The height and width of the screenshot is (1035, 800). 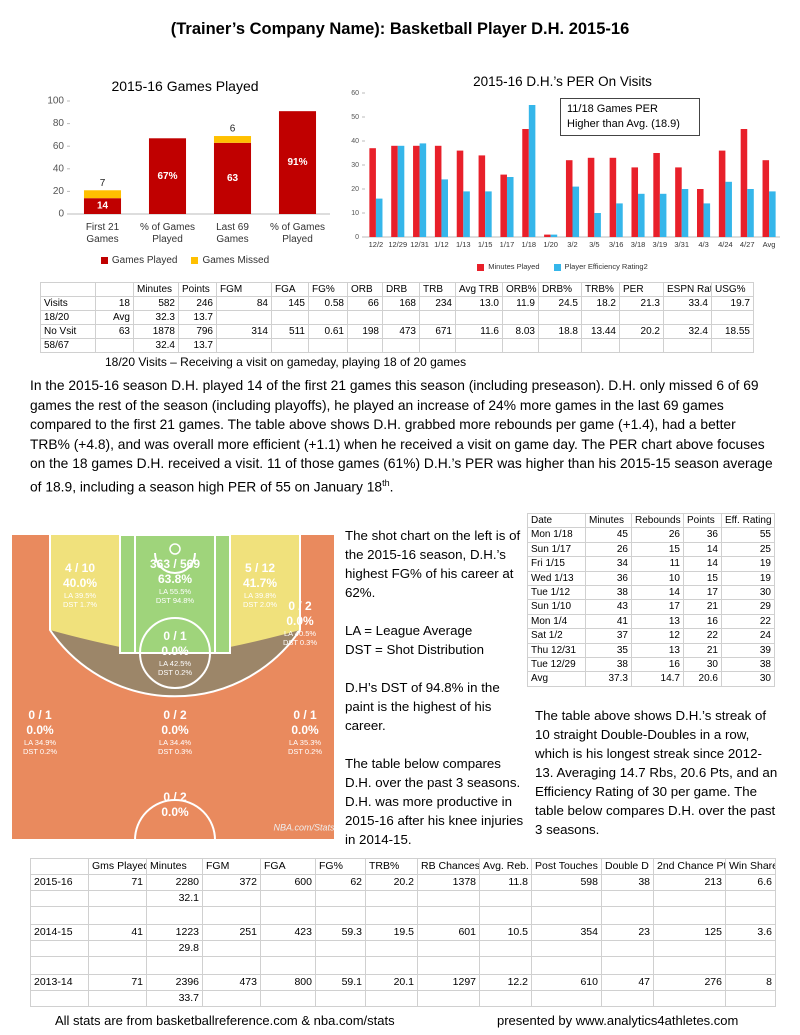 I want to click on chart-title: 2015-16 D.H.’s PER On Visits, so click(x=562, y=81).